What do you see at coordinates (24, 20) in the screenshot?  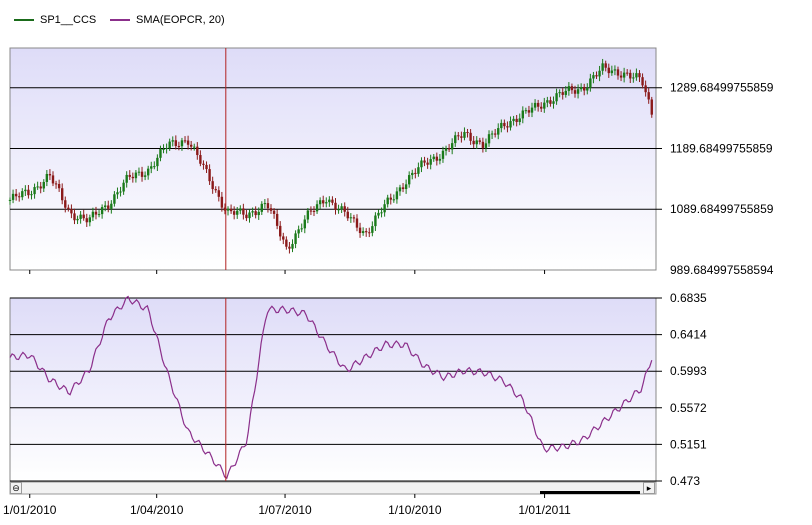 I see `legend-swatch-price` at bounding box center [24, 20].